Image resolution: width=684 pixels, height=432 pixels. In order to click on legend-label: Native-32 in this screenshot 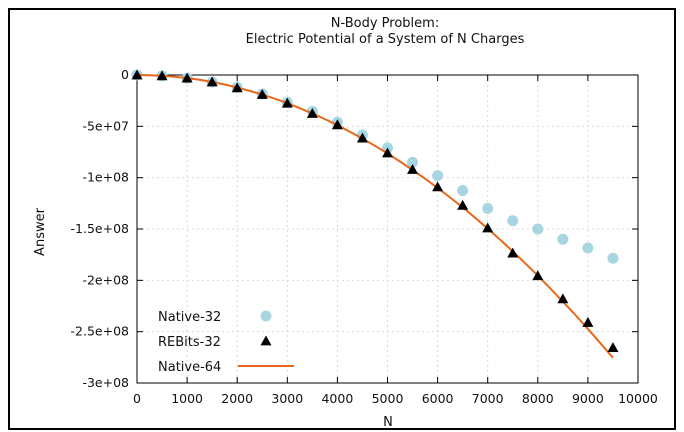, I will do `click(189, 317)`.